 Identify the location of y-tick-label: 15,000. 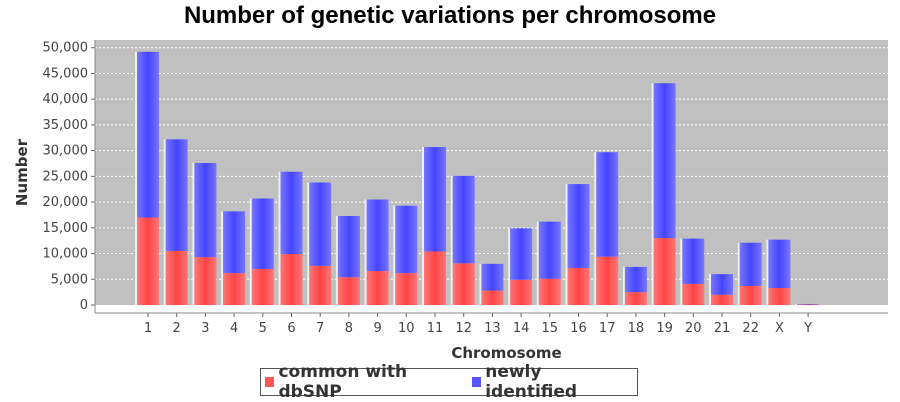
(66, 228).